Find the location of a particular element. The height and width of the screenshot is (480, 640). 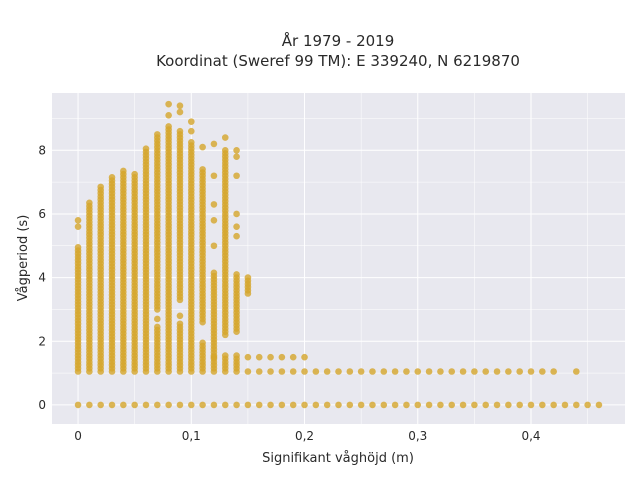

y-axis-ticks: 0 2 4 6 8 is located at coordinates (42, 277).